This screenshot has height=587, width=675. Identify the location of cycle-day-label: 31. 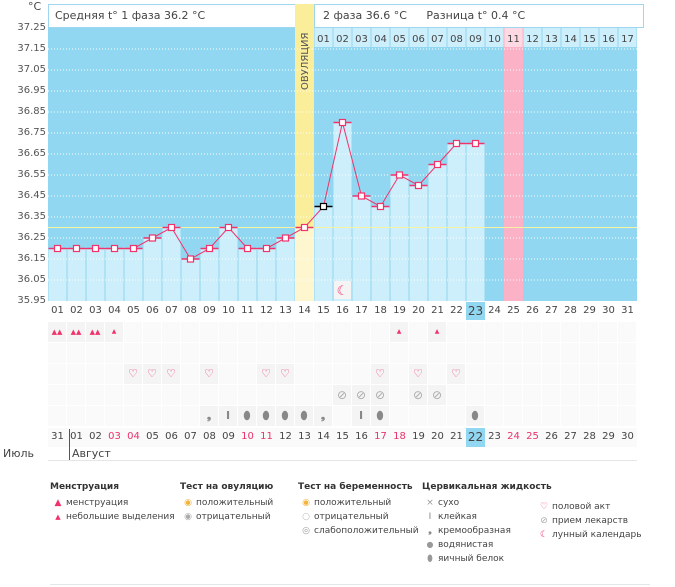
(627, 310).